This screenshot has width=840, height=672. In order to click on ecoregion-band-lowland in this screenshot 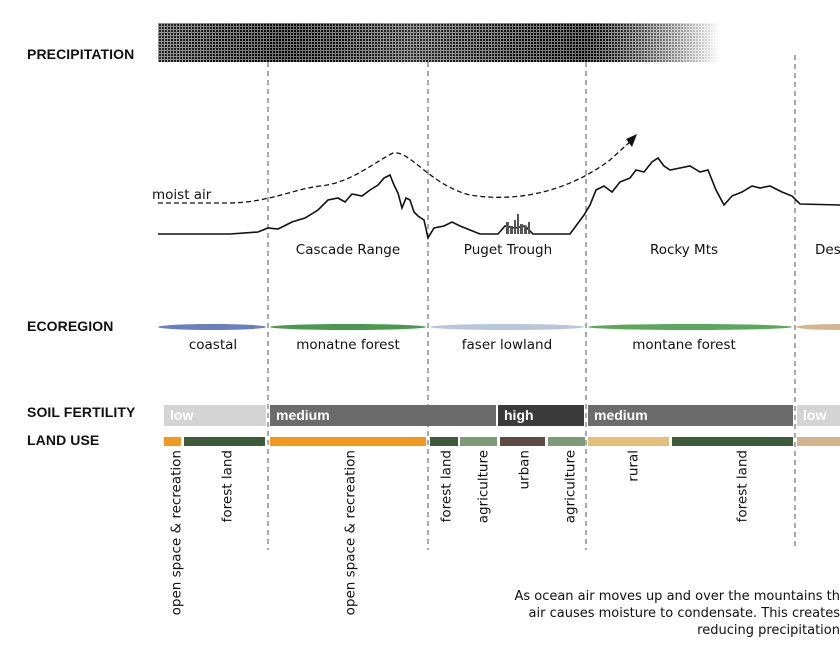, I will do `click(507, 327)`.